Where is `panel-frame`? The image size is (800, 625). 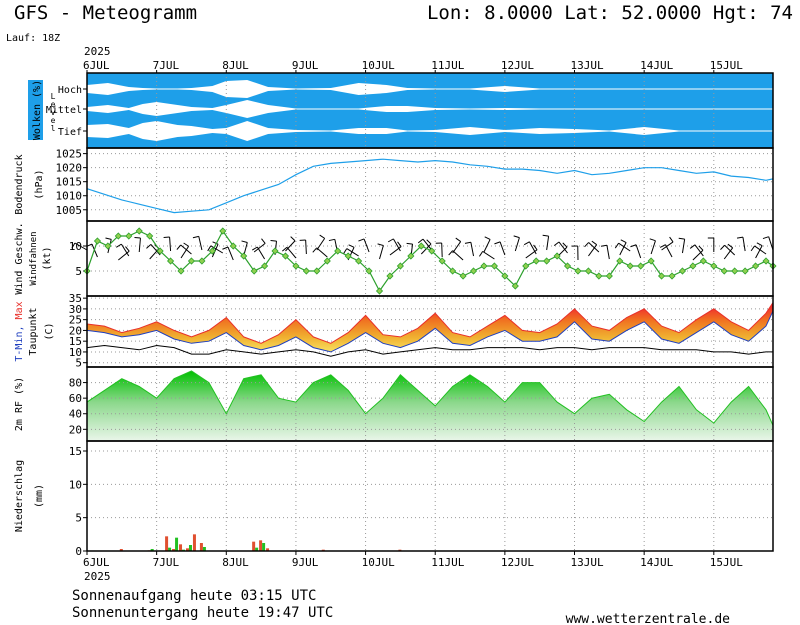
panel-frame is located at coordinates (430, 258).